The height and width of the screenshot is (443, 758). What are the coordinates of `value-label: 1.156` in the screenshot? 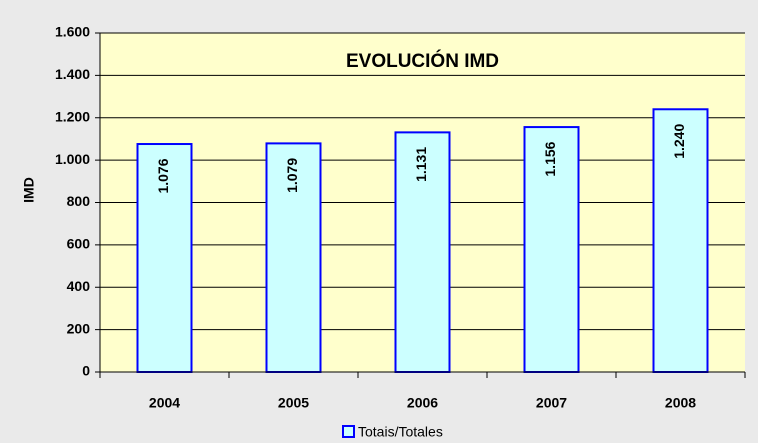 It's located at (550, 158).